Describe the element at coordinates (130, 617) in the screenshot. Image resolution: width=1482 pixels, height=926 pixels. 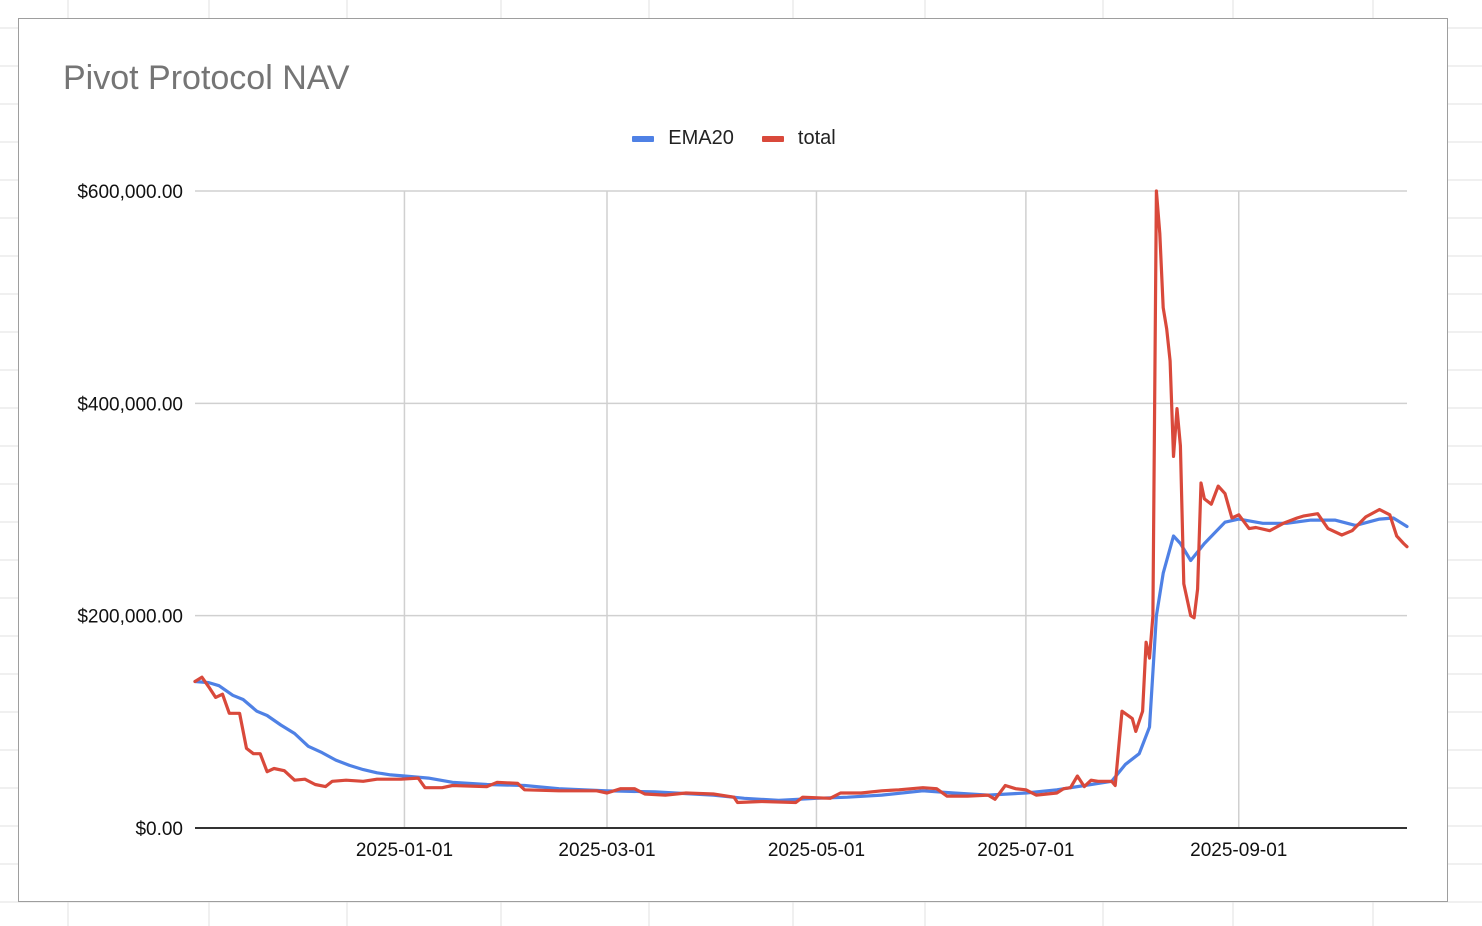
I see `y-tick-label: $200,000.00` at that location.